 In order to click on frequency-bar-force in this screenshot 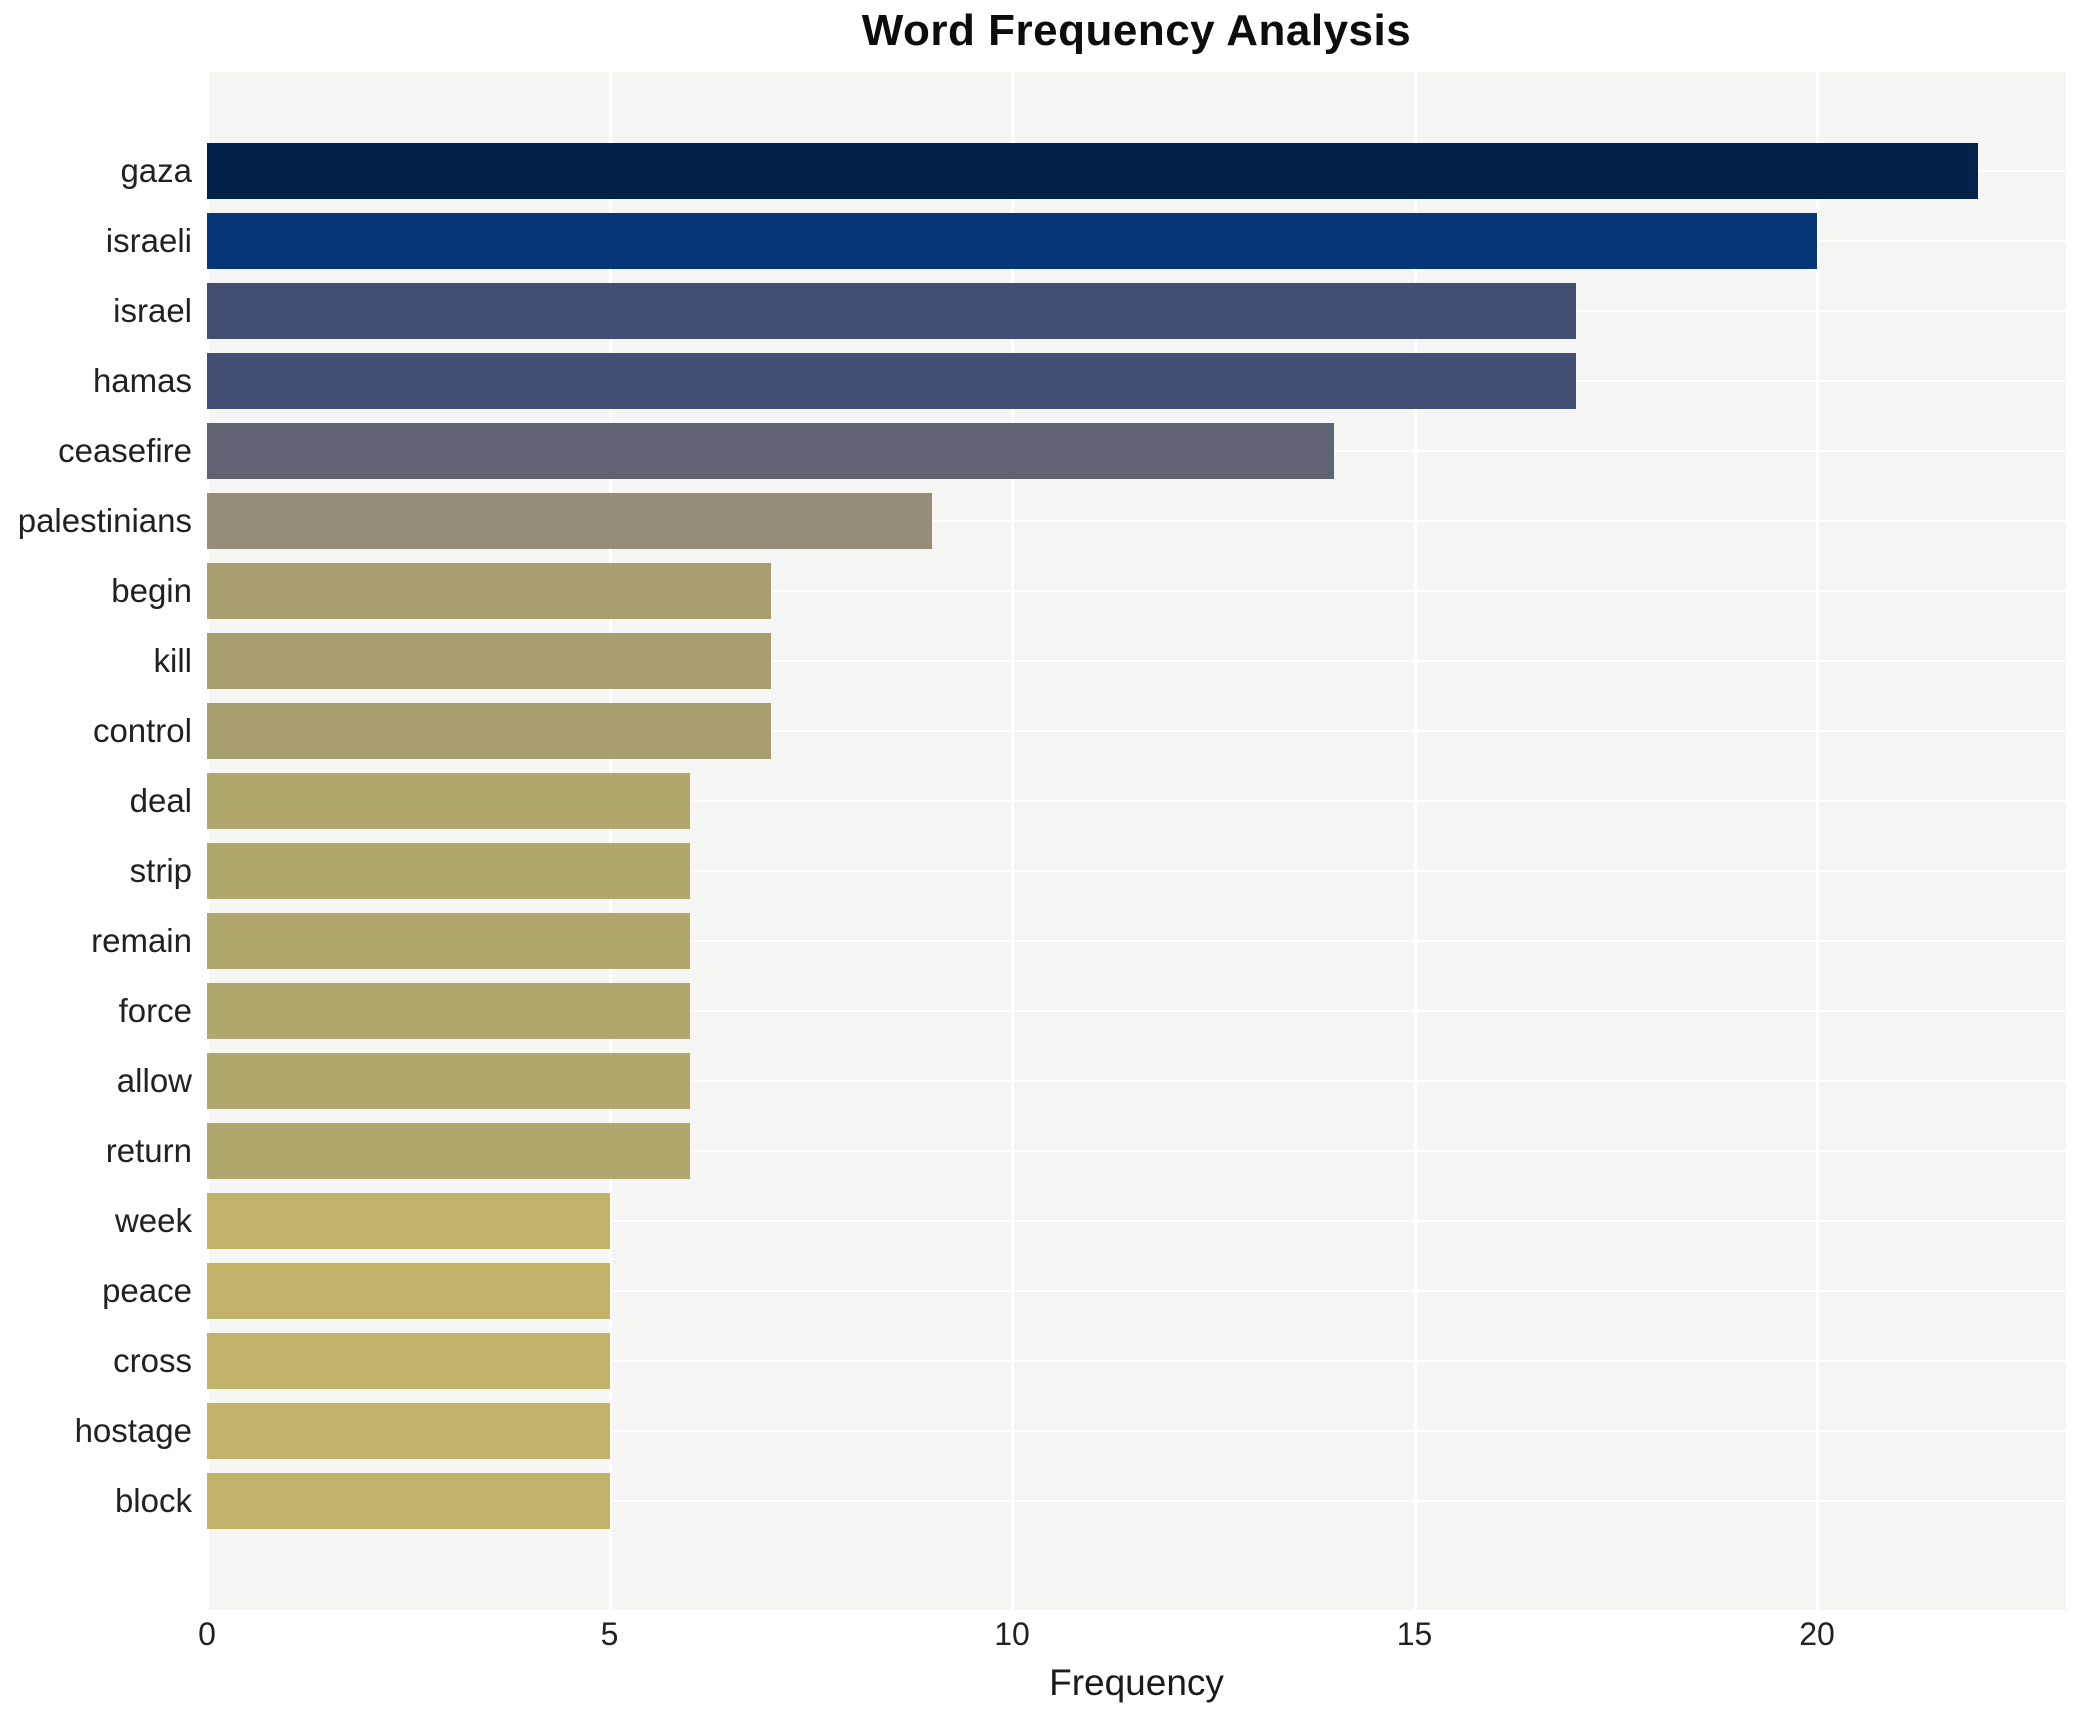, I will do `click(448, 1011)`.